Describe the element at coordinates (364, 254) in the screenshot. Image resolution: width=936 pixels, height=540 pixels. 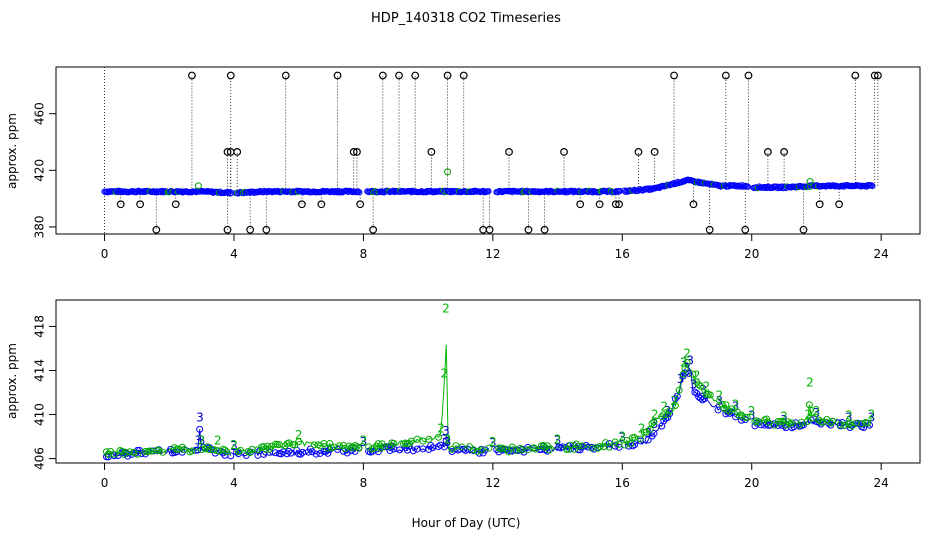
I see `x-tick-label: 8` at that location.